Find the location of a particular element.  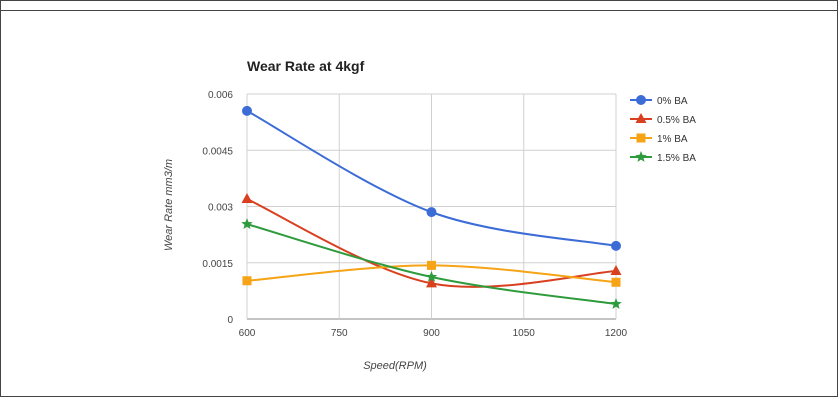

y-tick-label: 0.003 is located at coordinates (220, 208).